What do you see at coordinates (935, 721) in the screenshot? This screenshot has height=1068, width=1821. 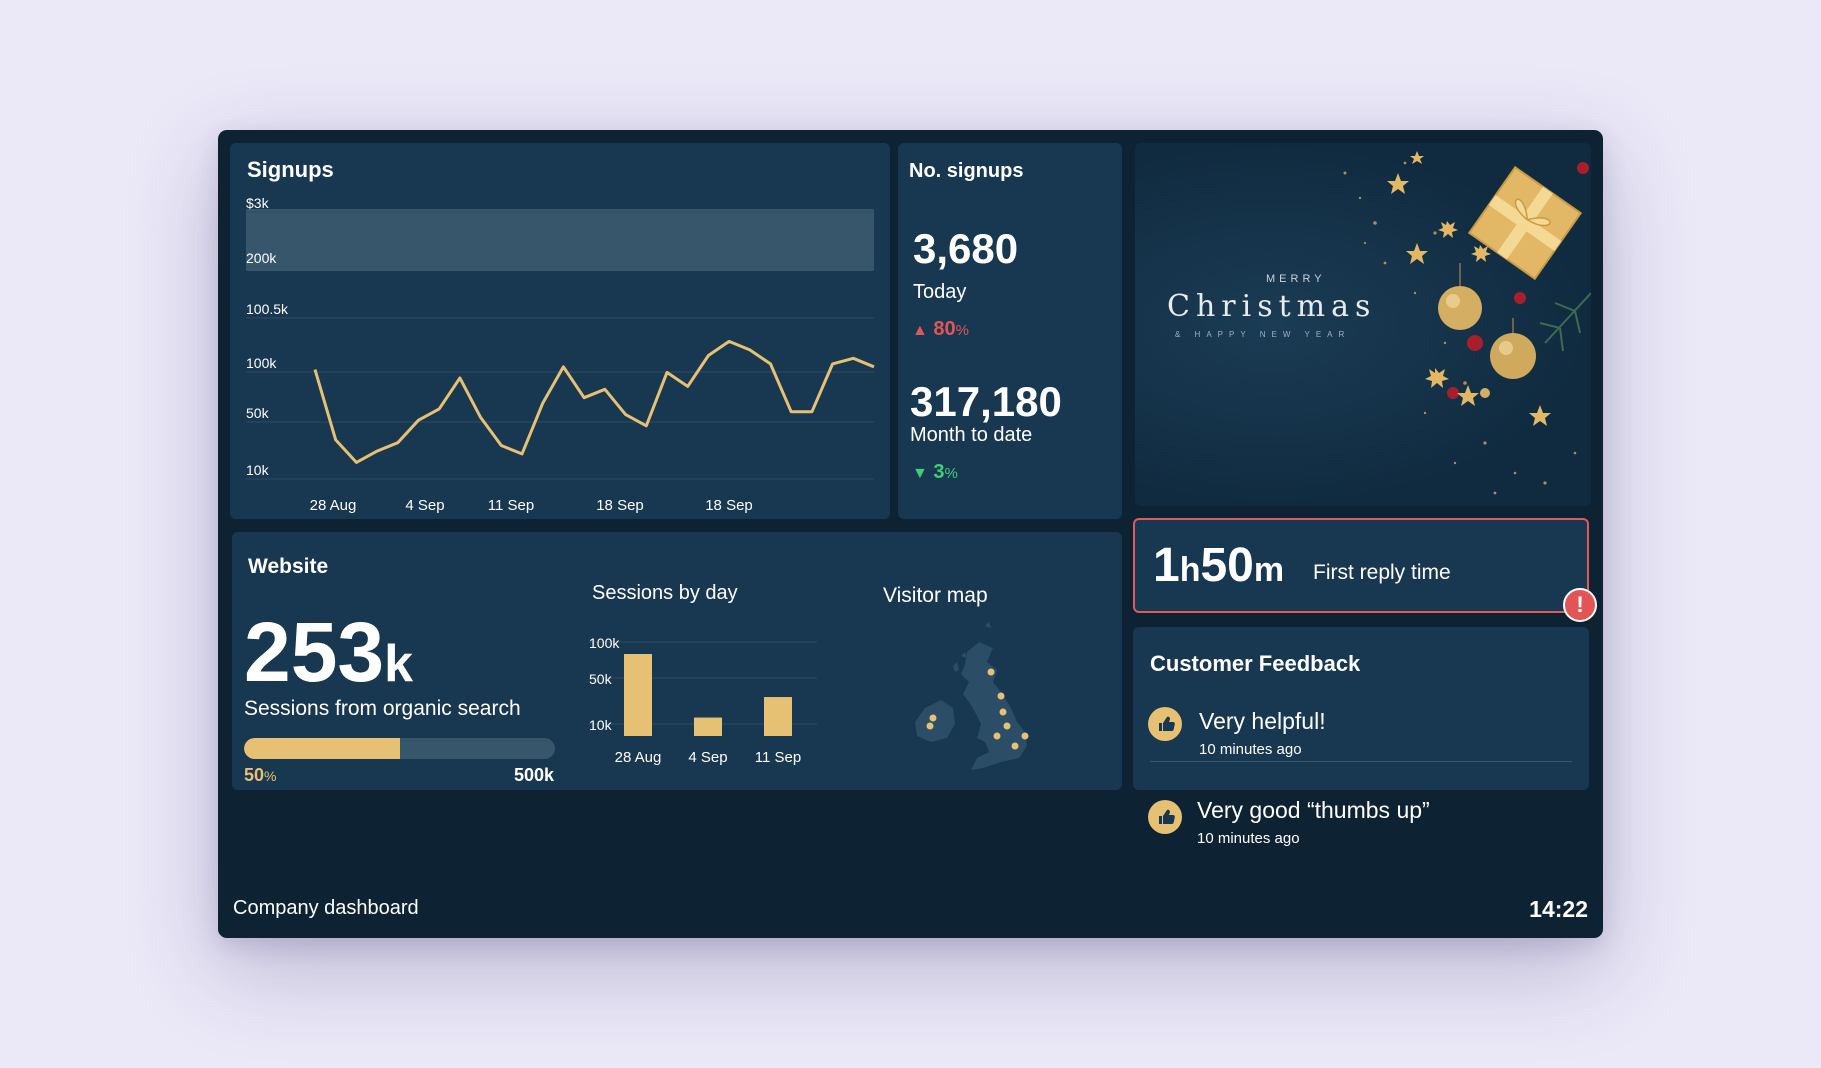 I see `ireland-shape` at bounding box center [935, 721].